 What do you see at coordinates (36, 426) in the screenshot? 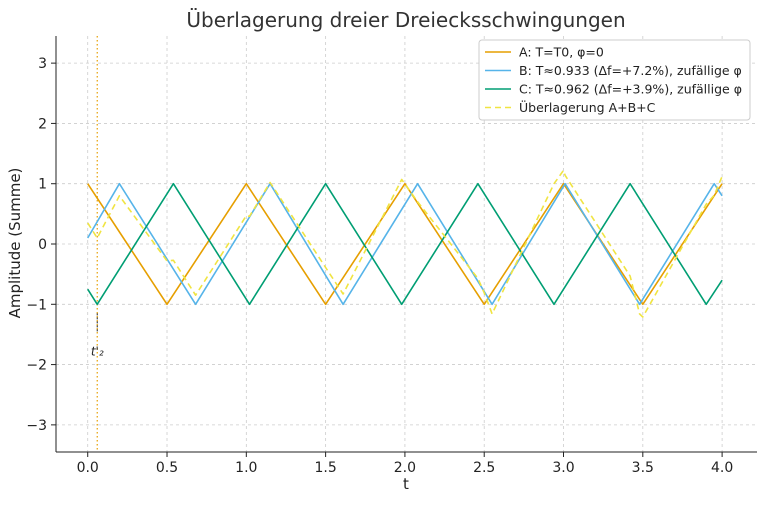
I see `y-tick-label: −3` at bounding box center [36, 426].